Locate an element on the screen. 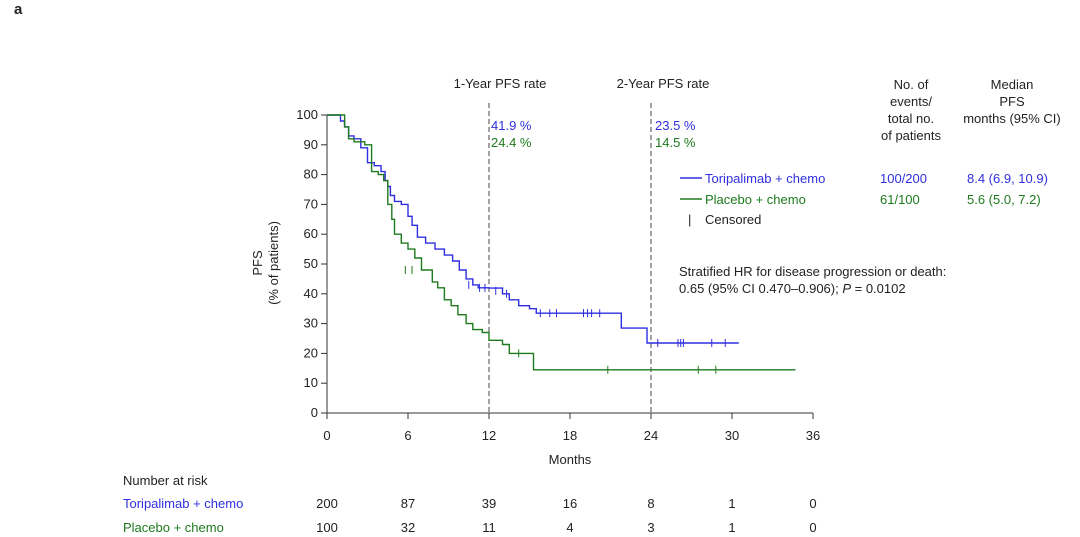  risk-row-label-placebo: Placebo + chemo is located at coordinates (173, 527).